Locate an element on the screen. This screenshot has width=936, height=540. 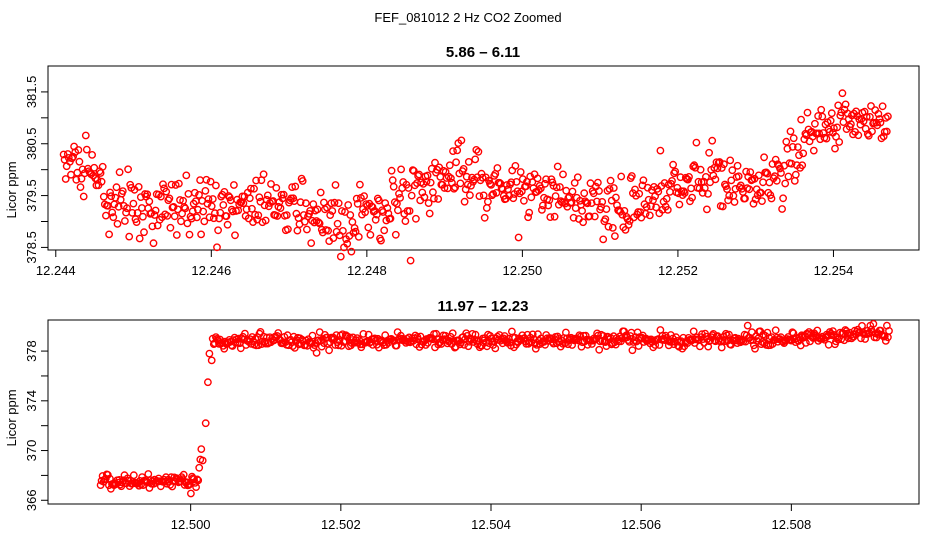
panel-bottom-y-axis: 366 370 374 378 is located at coordinates (36, 425).